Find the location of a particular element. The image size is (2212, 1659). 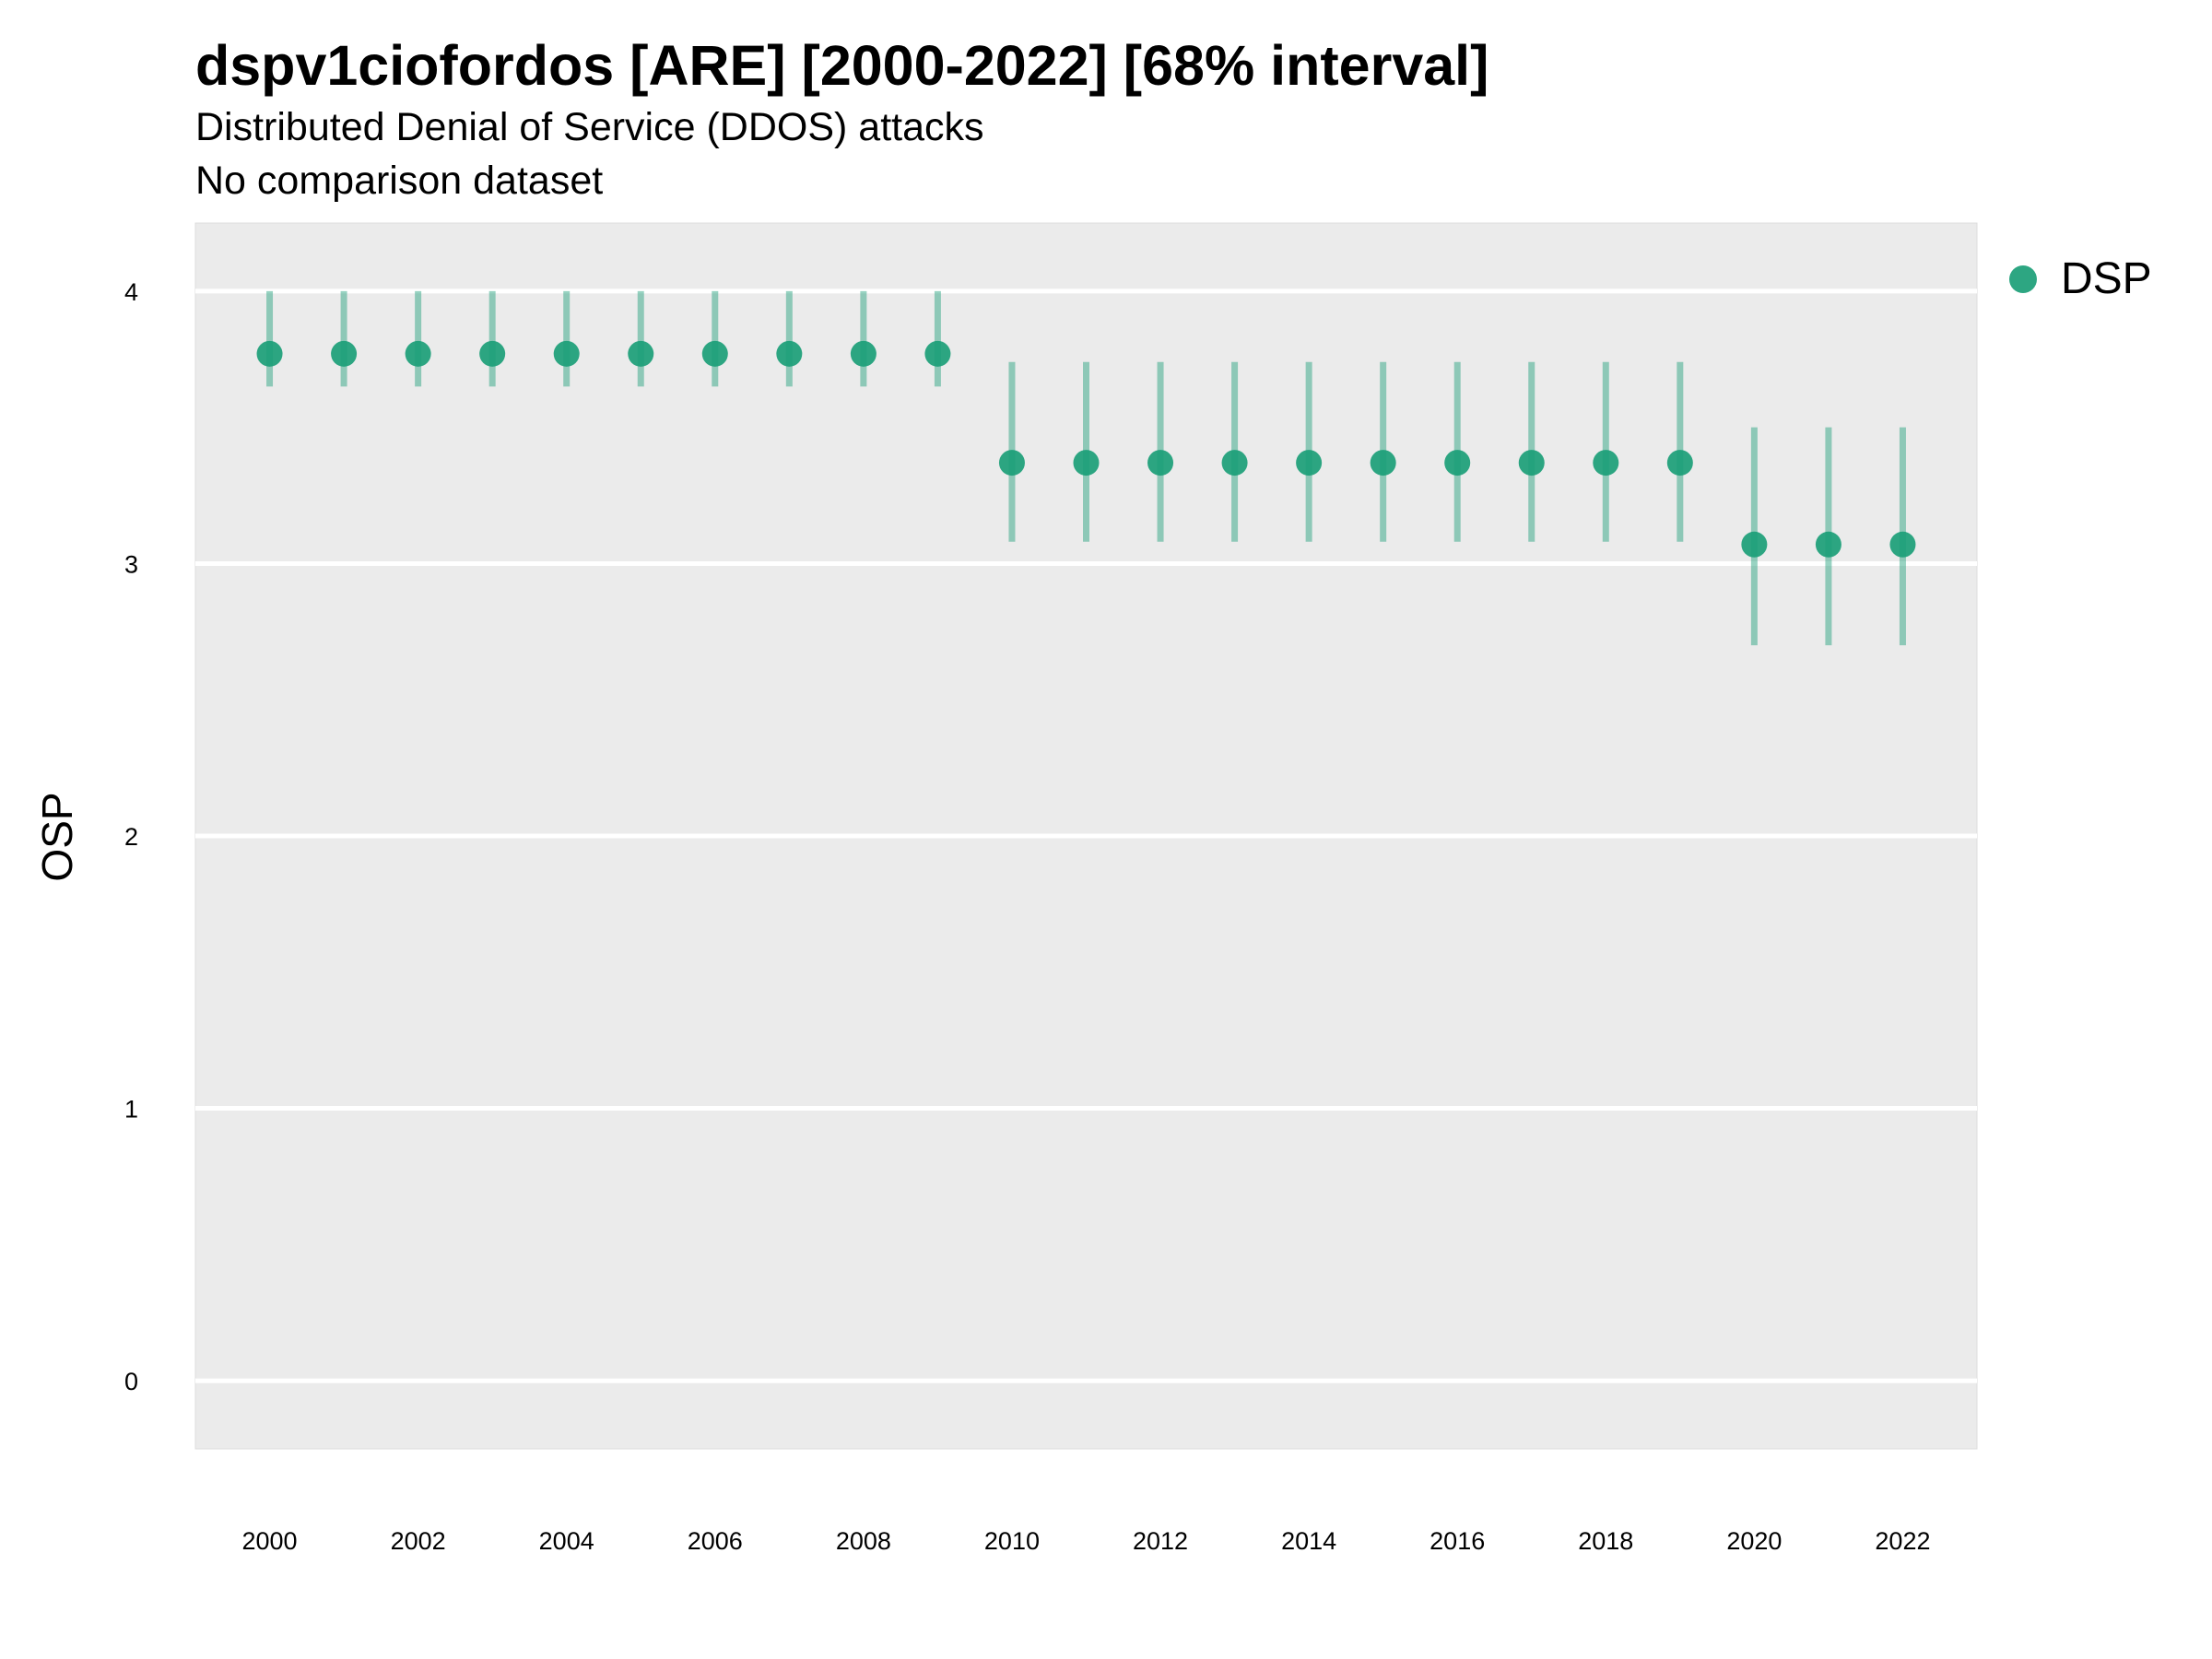

y-tick-label: 3 is located at coordinates (131, 564).